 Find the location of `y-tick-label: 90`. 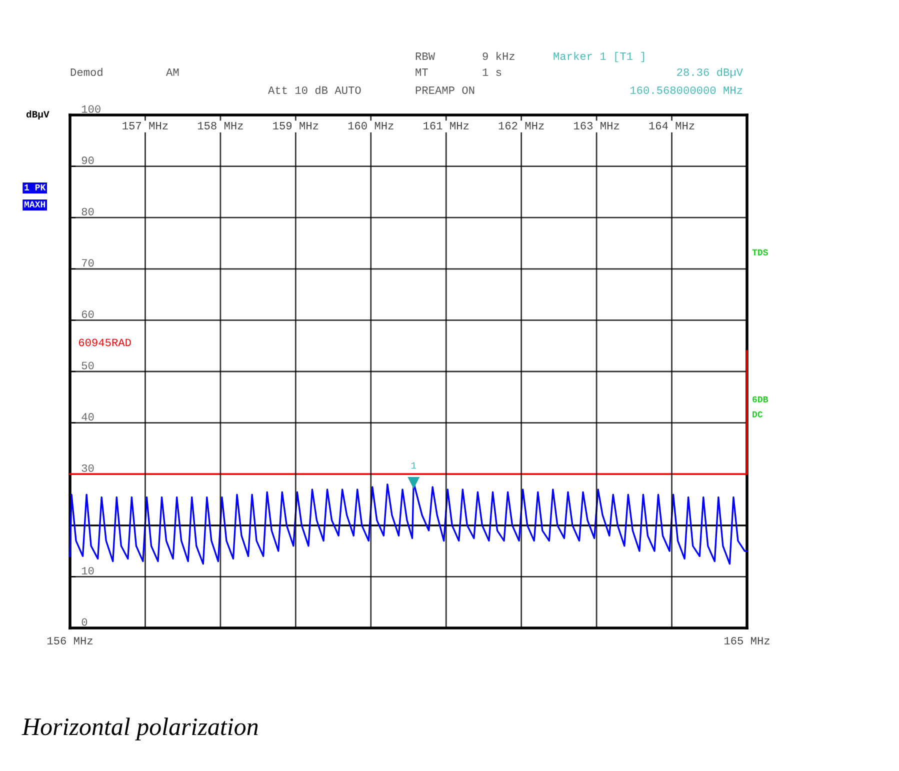

y-tick-label: 90 is located at coordinates (88, 160).